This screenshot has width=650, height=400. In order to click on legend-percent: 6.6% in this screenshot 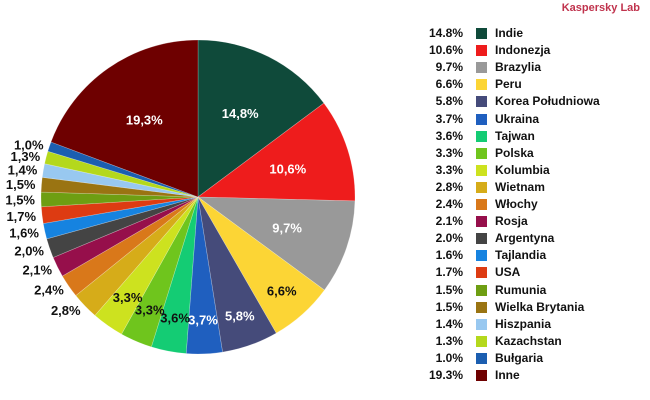, I will do `click(449, 84)`.